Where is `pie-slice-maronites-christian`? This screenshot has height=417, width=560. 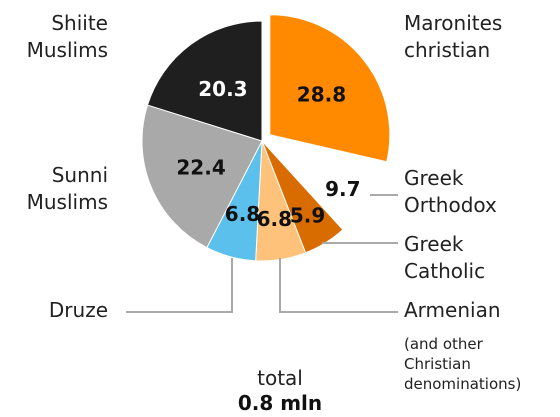
pie-slice-maronites-christian is located at coordinates (330, 88).